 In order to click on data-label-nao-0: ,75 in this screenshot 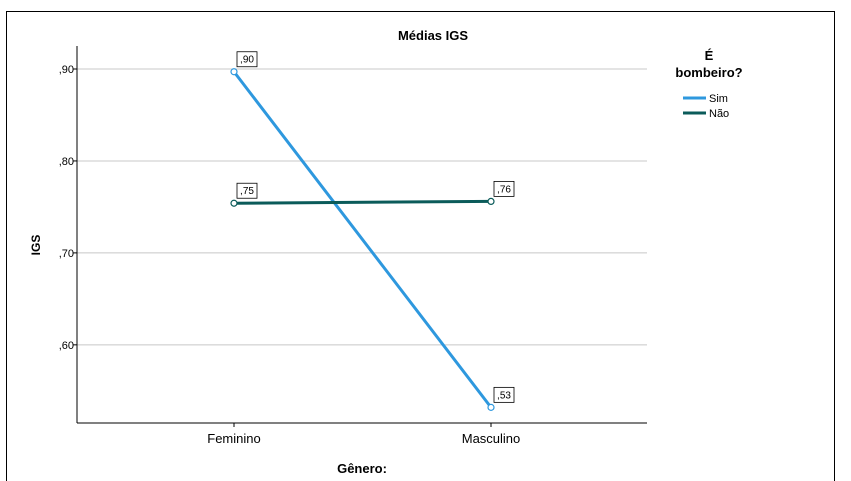, I will do `click(247, 191)`.